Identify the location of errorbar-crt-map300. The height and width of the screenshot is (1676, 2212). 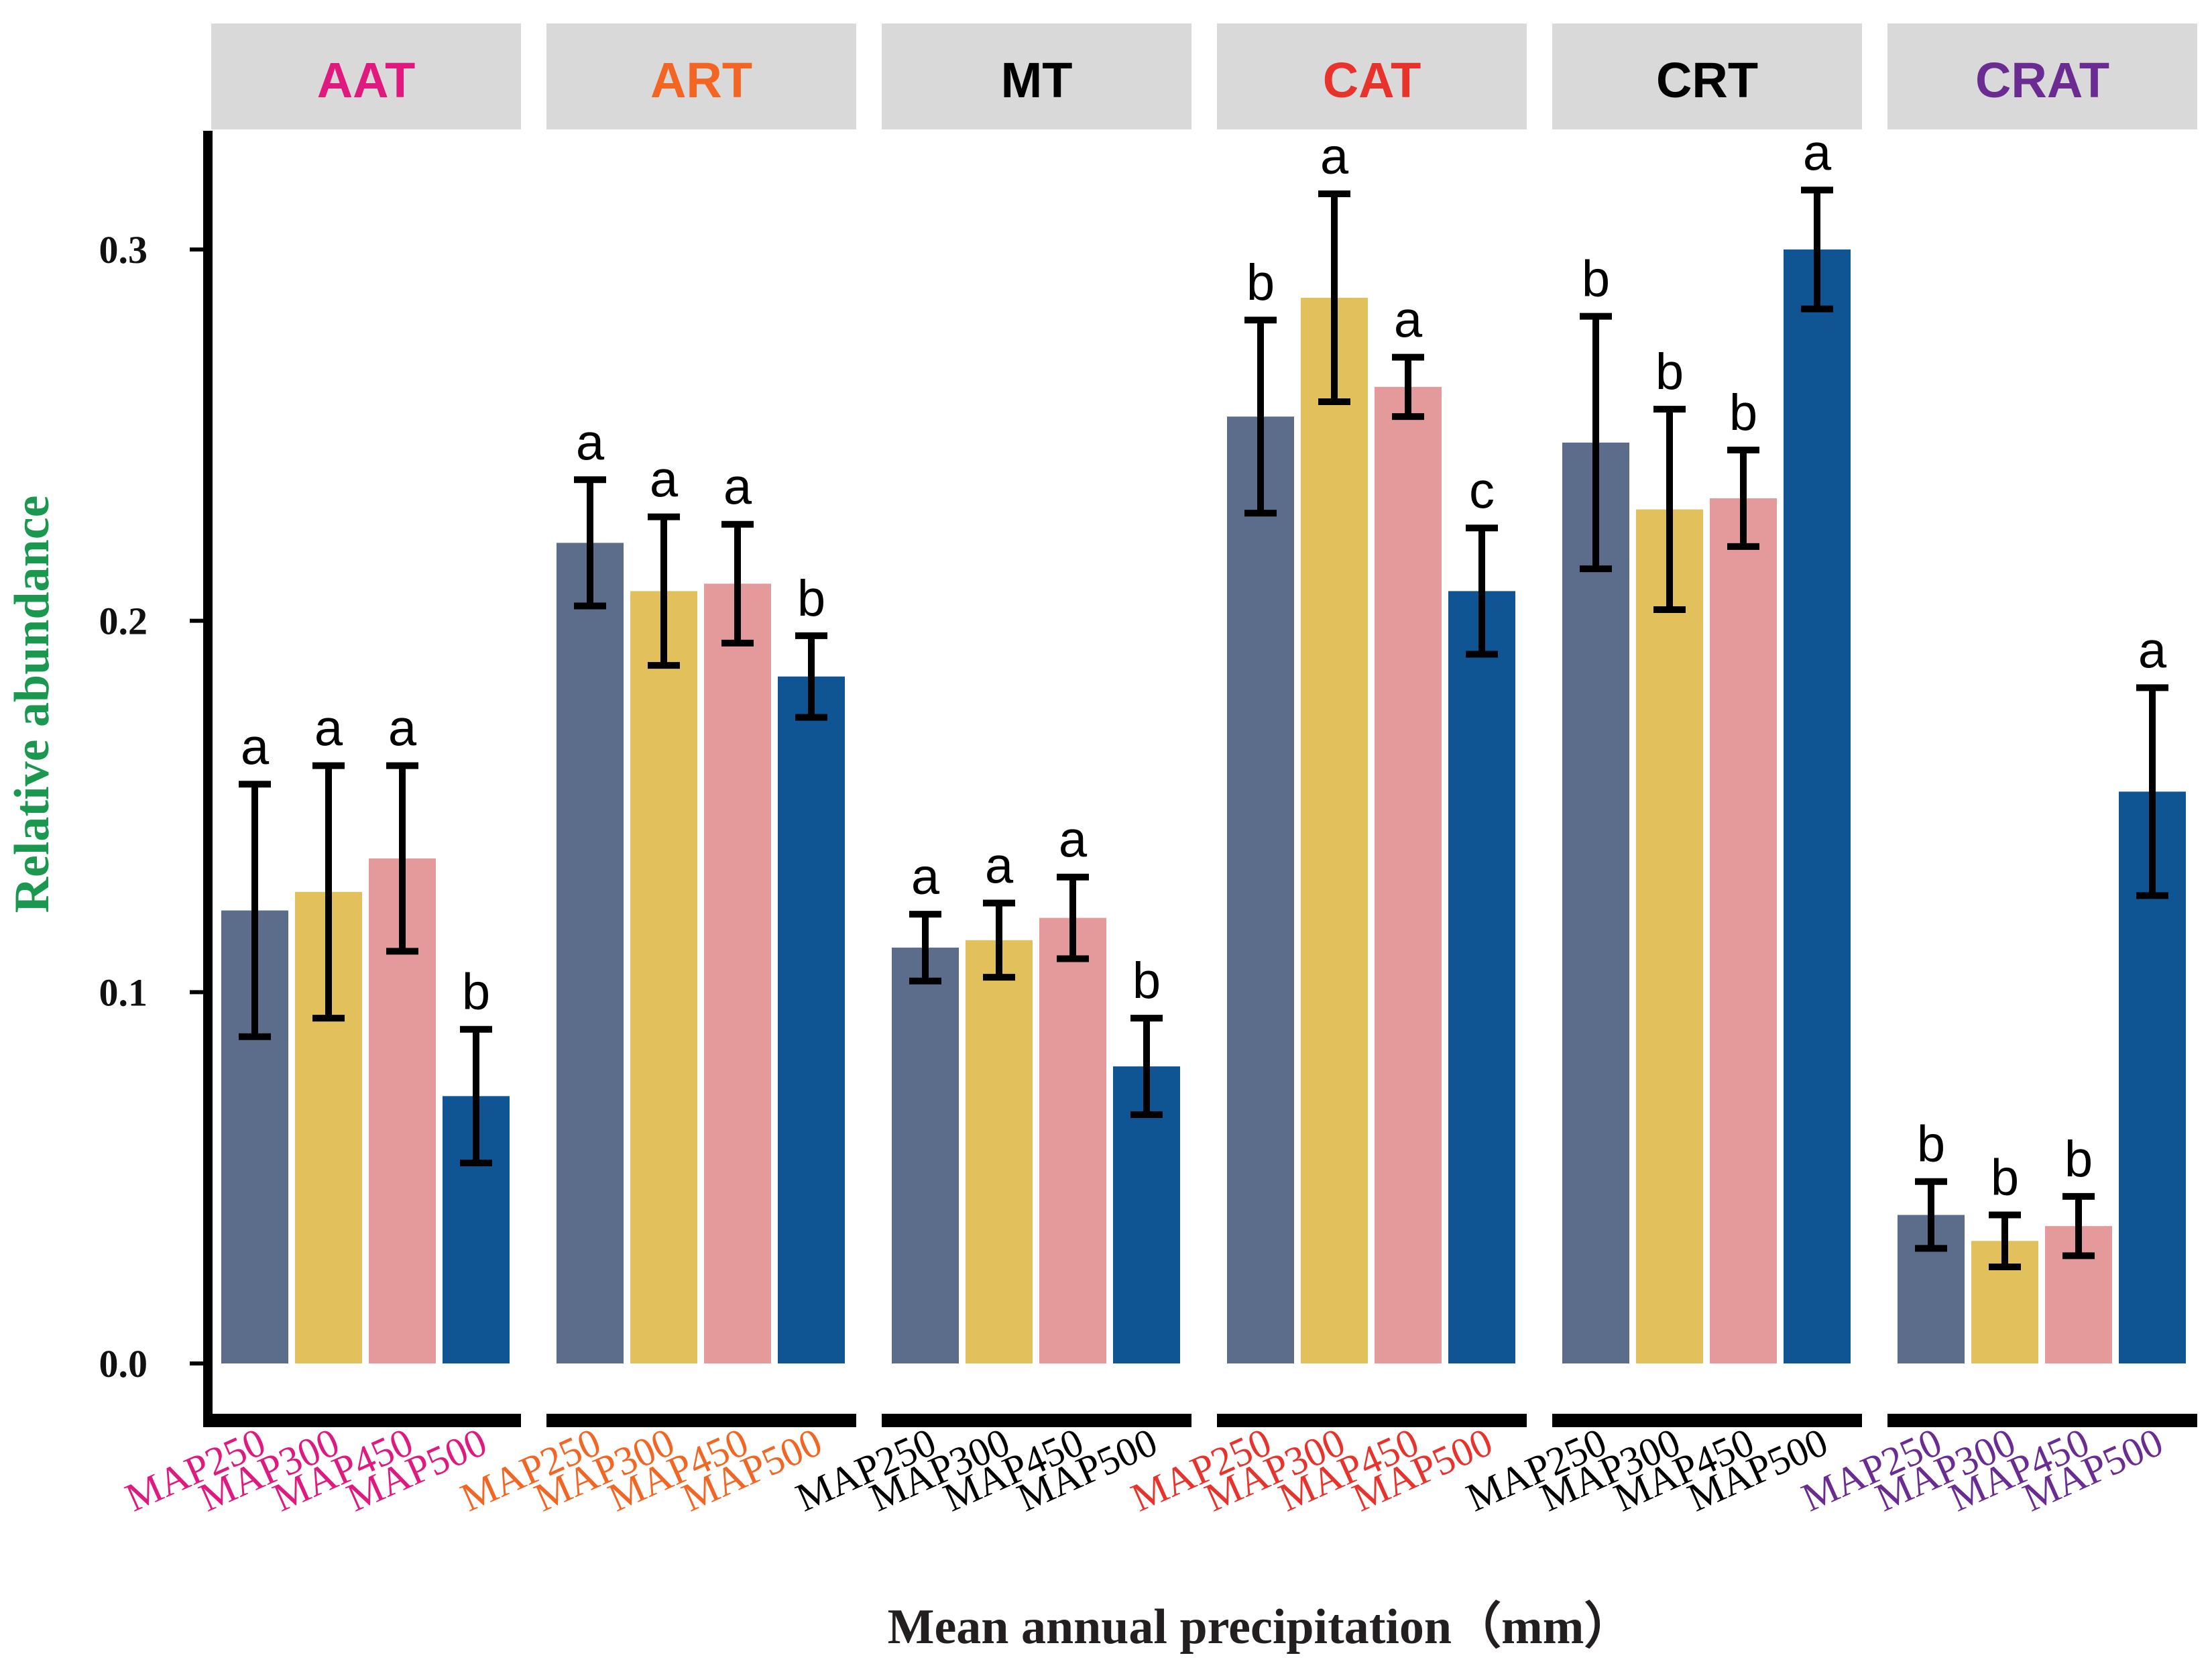
(1669, 510).